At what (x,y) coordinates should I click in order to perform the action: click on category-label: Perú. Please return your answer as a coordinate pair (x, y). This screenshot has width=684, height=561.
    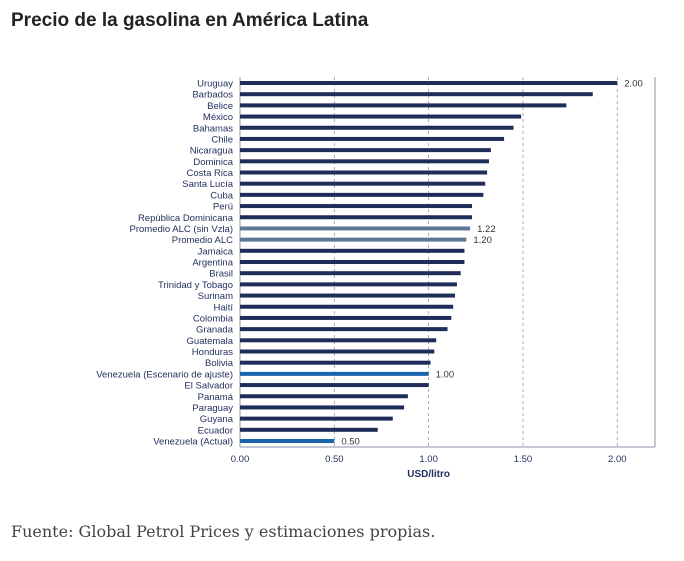
    Looking at the image, I should click on (223, 207).